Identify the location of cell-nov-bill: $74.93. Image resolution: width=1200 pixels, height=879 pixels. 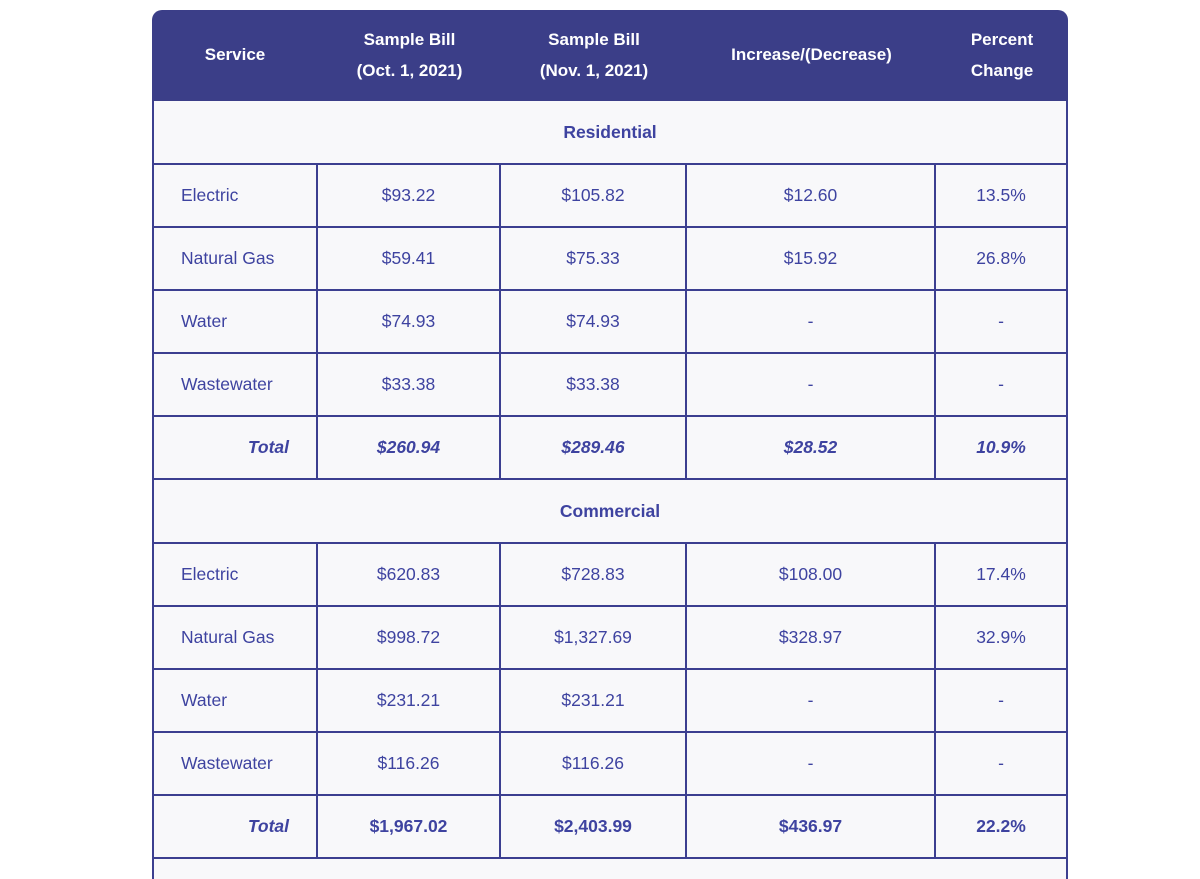
(594, 322).